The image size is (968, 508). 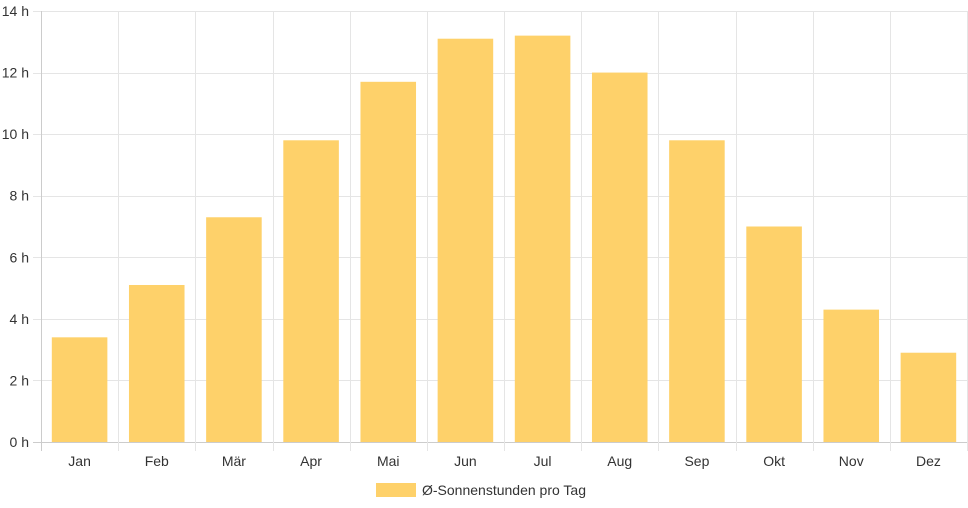 What do you see at coordinates (19, 442) in the screenshot?
I see `y-tick-label: 0 h` at bounding box center [19, 442].